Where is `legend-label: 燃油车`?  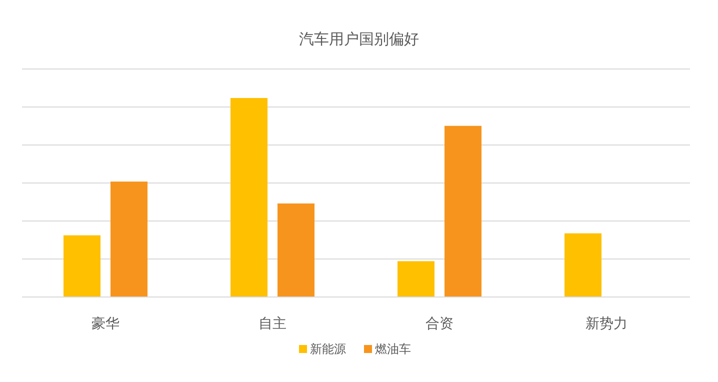 legend-label: 燃油车 is located at coordinates (393, 349).